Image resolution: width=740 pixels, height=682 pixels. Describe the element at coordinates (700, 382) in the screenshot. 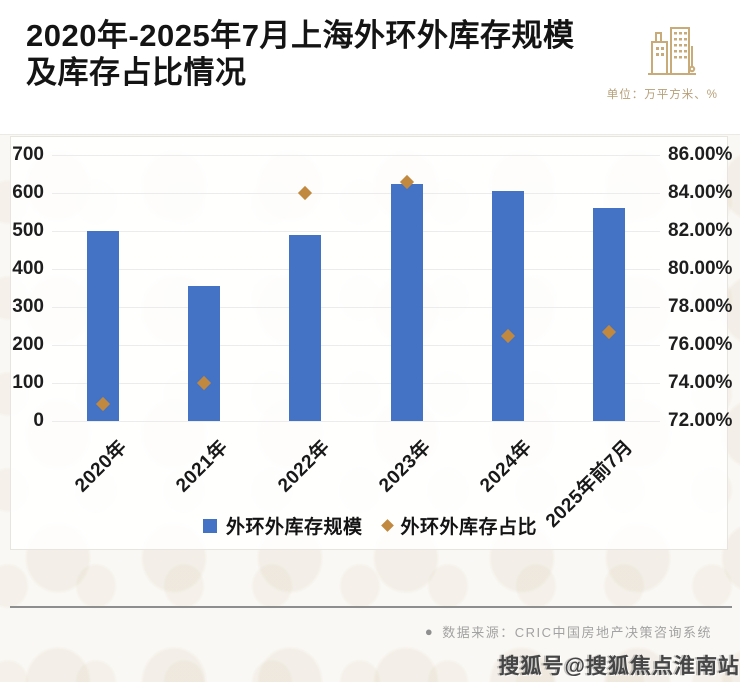

I see `y-axis-right-tick: 74.00%` at that location.